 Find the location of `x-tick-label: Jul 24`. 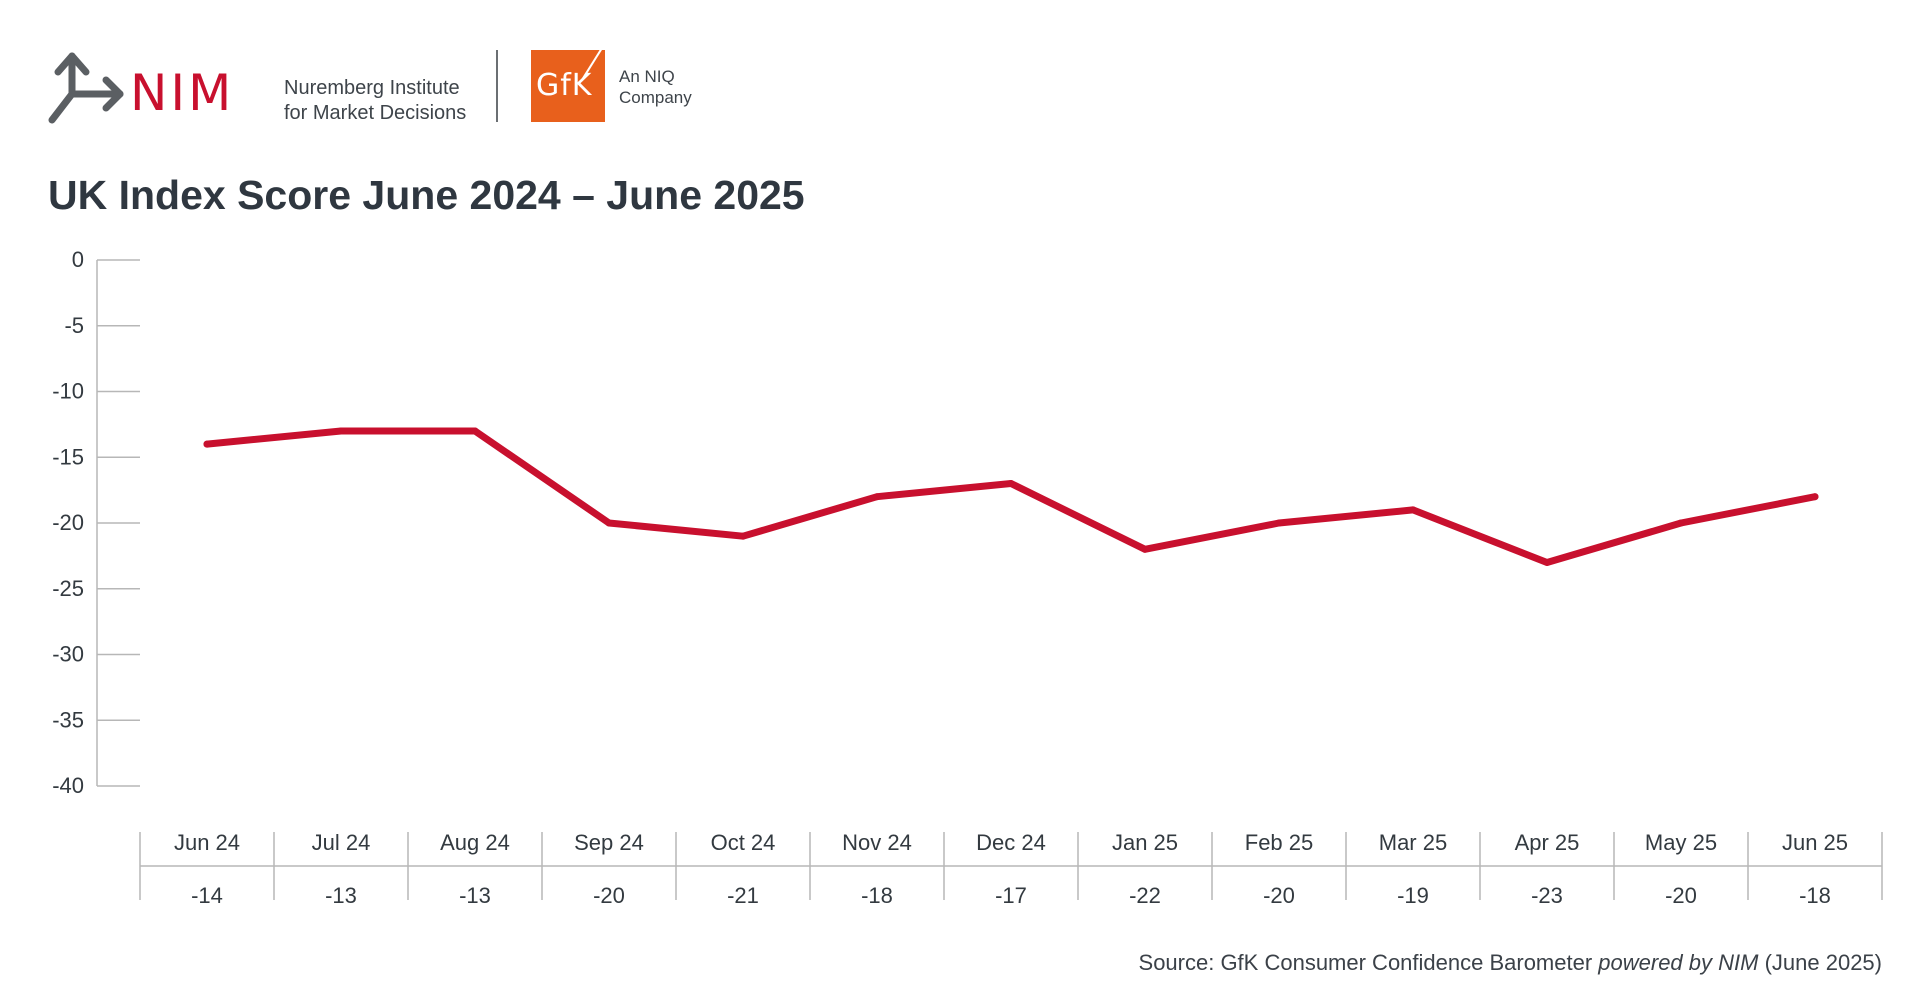

x-tick-label: Jul 24 is located at coordinates (341, 842).